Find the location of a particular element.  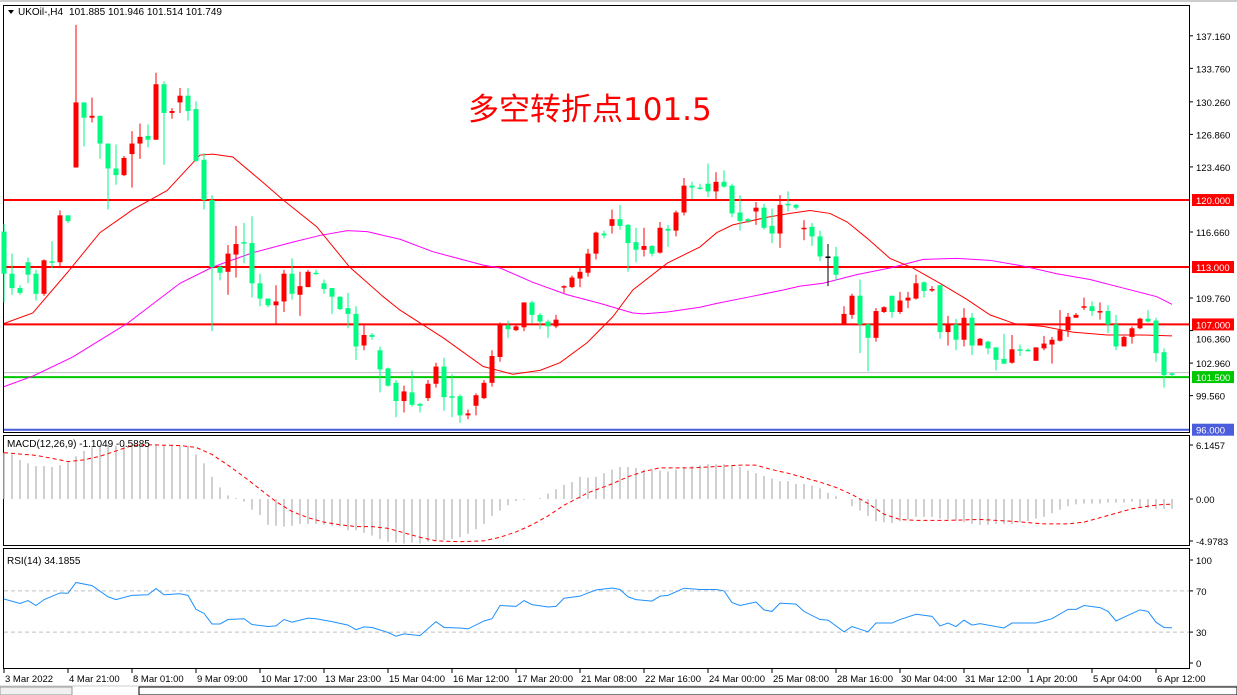

price-tick-label: 106.360 is located at coordinates (1213, 339).